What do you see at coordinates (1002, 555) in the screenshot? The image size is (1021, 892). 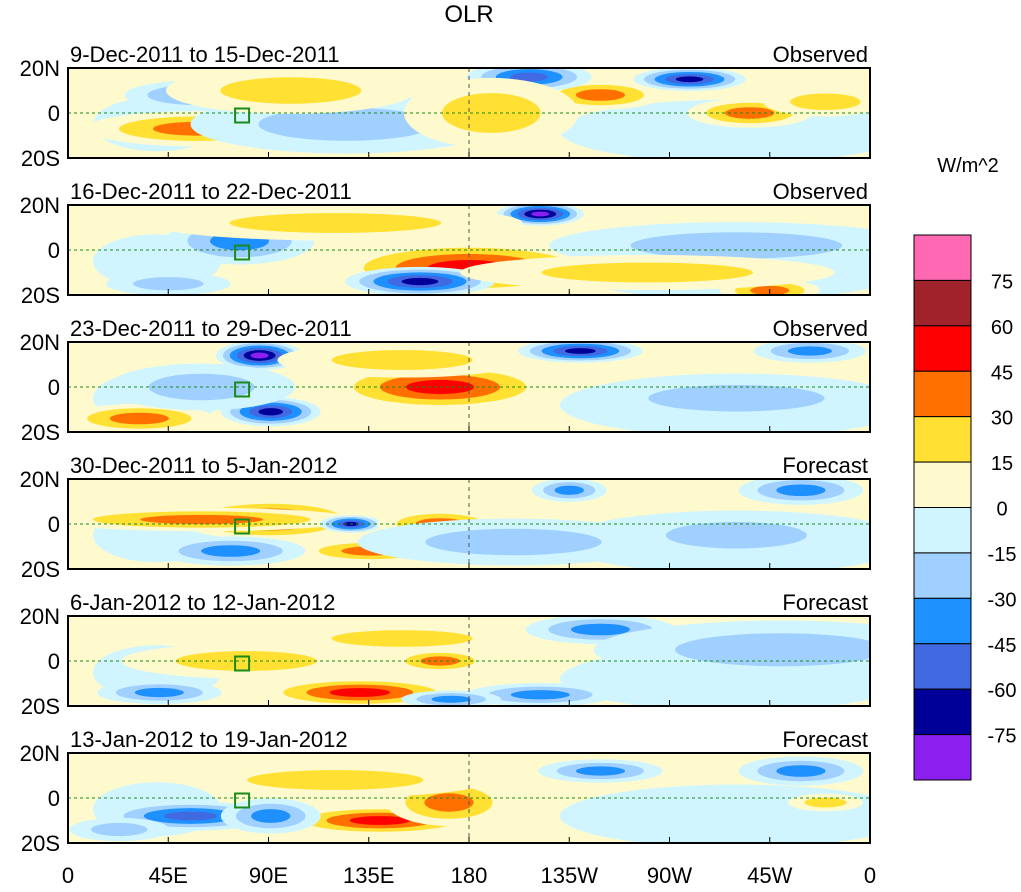 I see `colorbar-label: -15` at bounding box center [1002, 555].